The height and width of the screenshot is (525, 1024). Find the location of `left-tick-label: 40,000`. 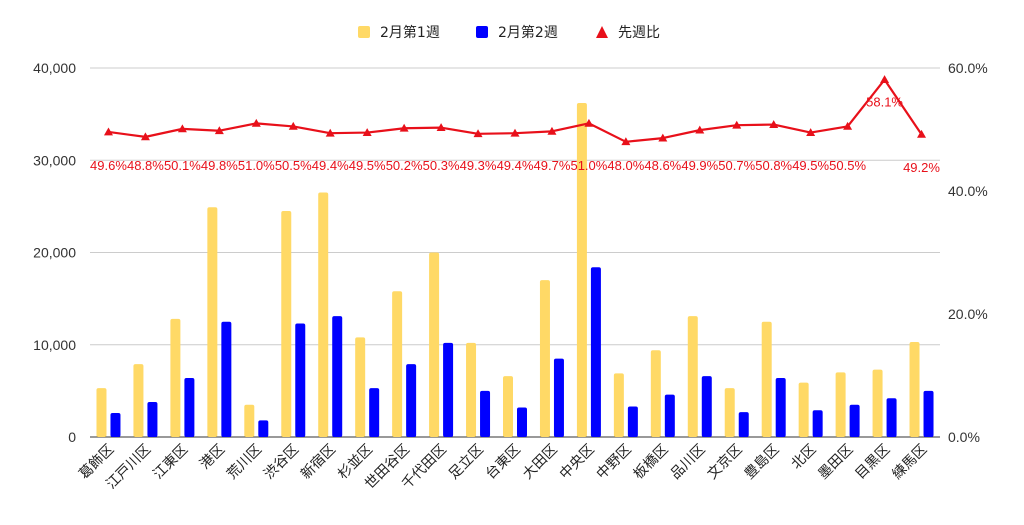

left-tick-label: 40,000 is located at coordinates (54, 68).